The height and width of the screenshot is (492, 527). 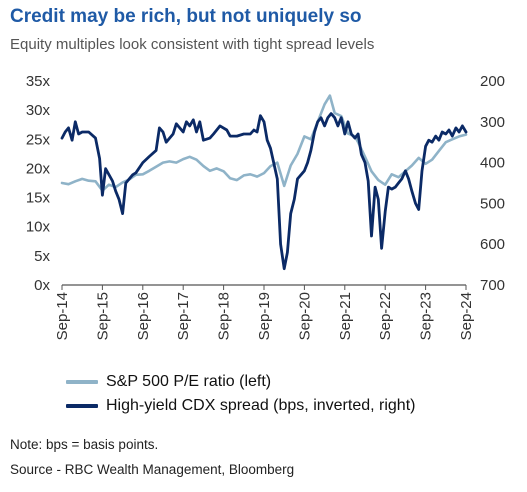 What do you see at coordinates (492, 183) in the screenshot?
I see `right-axis: 200 300 400 500 600 700` at bounding box center [492, 183].